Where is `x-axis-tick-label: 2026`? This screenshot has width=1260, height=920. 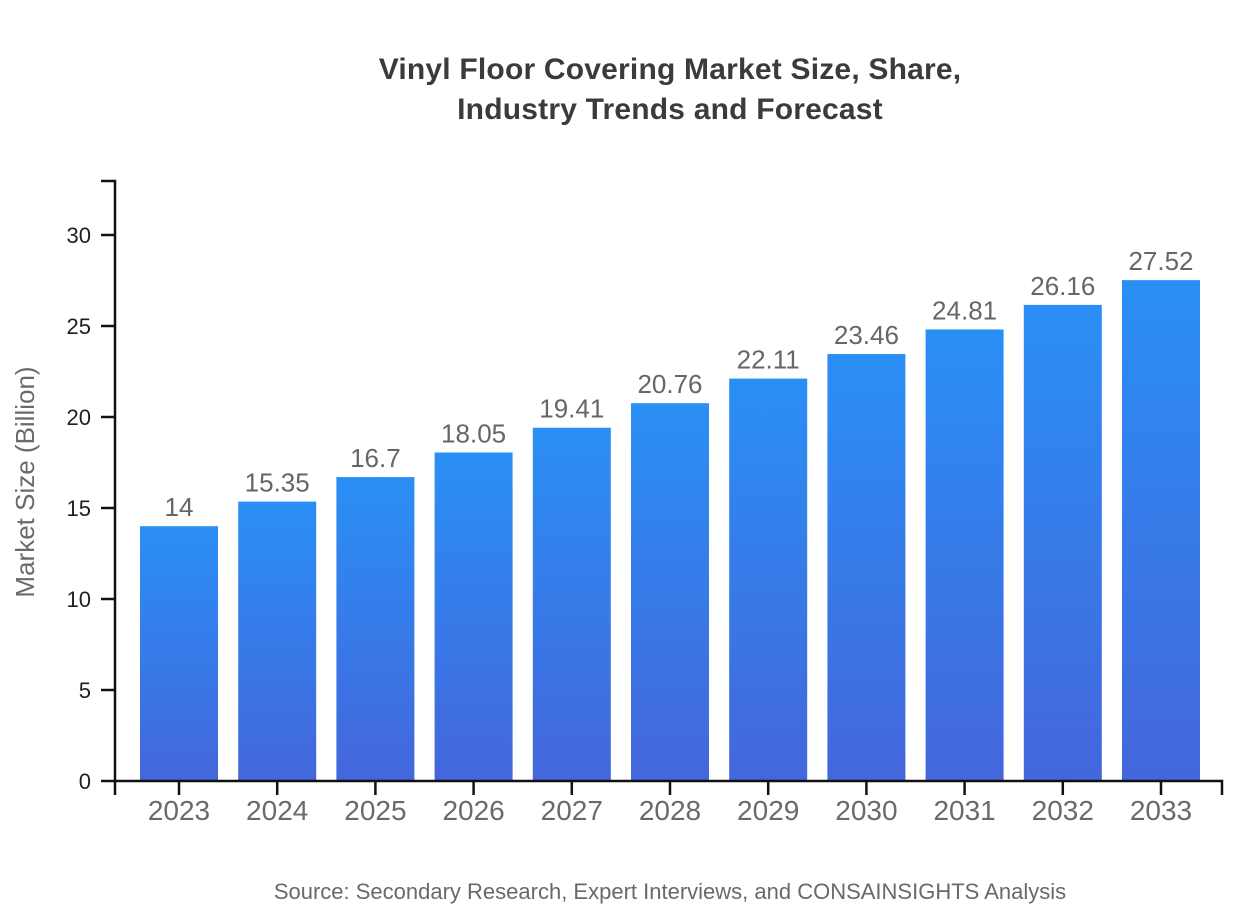
x-axis-tick-label: 2026 is located at coordinates (473, 810).